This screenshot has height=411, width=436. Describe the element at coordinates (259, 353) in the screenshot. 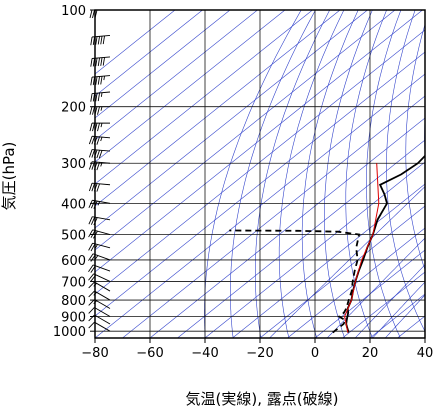

I see `x-tick-label: −20` at that location.